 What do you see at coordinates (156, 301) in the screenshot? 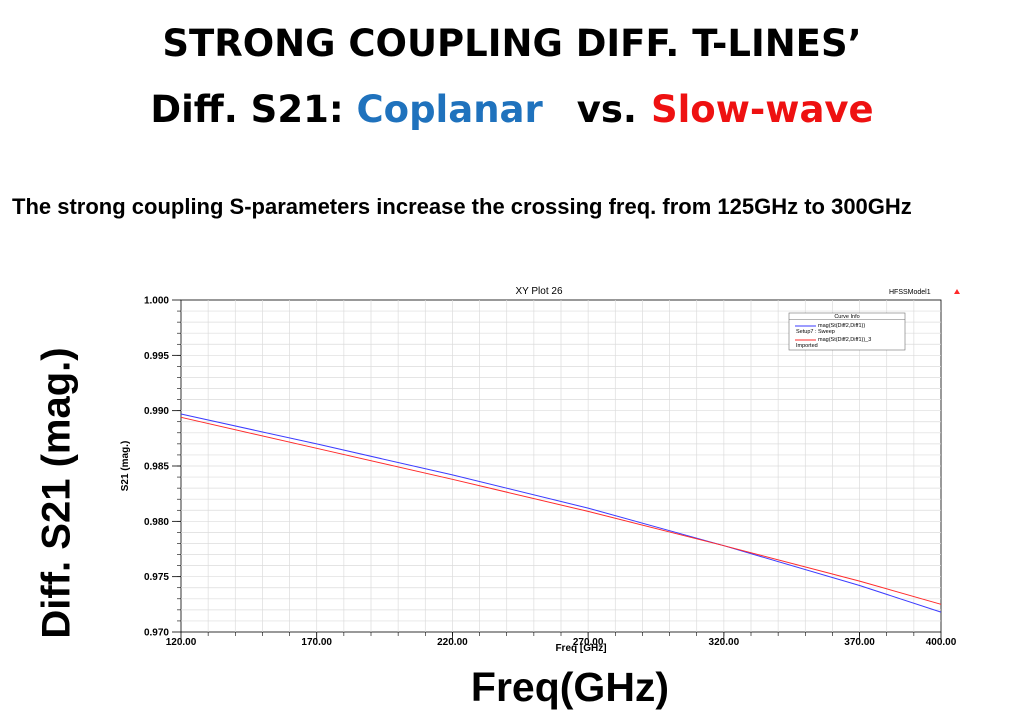
I see `y-tick-label: 1.000` at bounding box center [156, 301].